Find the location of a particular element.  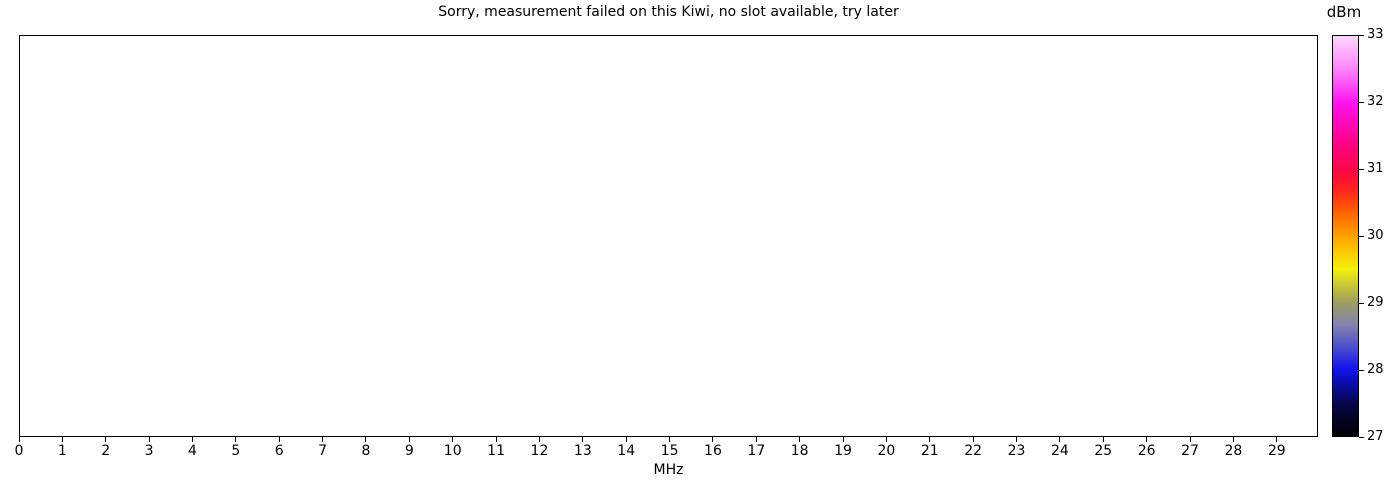

x-tick-label: 9 is located at coordinates (409, 451).